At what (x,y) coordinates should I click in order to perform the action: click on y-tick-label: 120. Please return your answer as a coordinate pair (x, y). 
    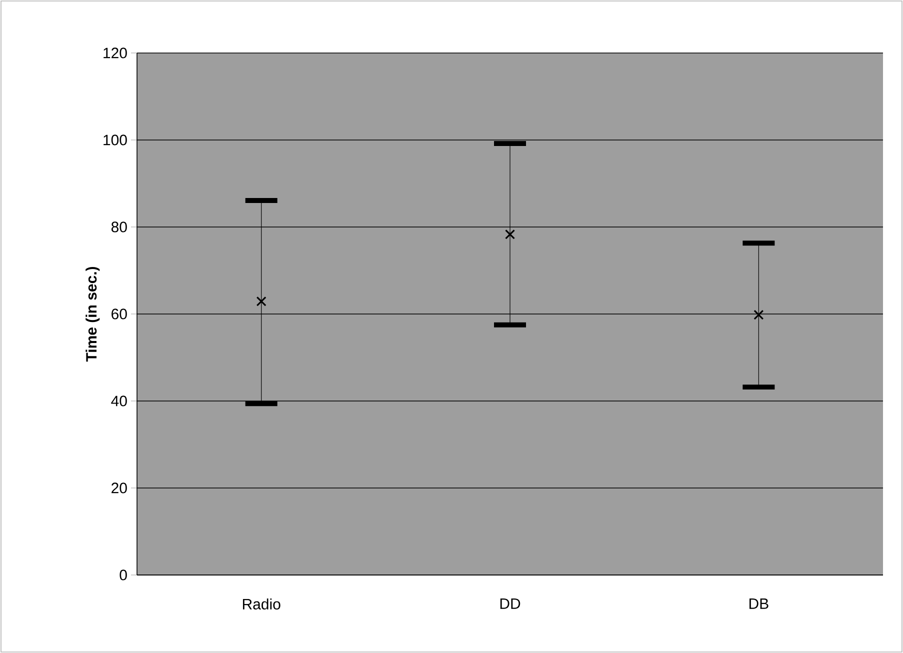
    Looking at the image, I should click on (115, 53).